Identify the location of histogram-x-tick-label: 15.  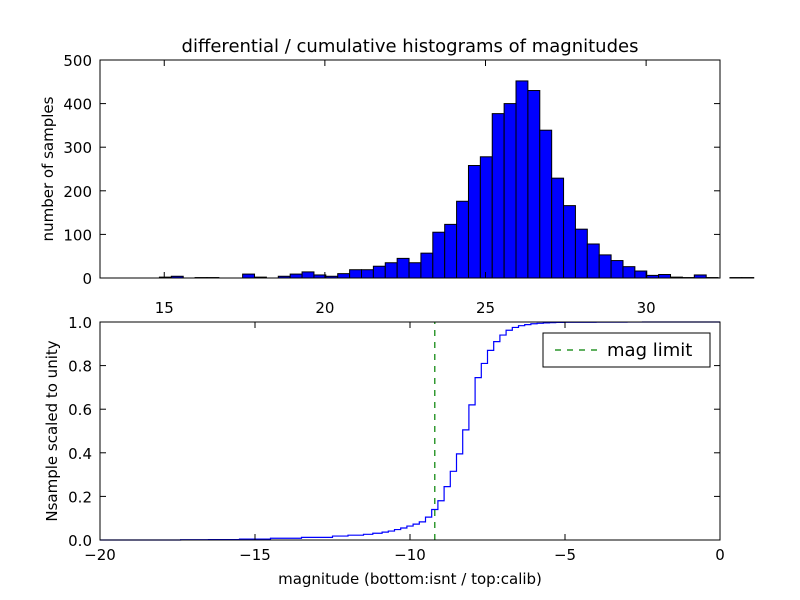
(164, 308).